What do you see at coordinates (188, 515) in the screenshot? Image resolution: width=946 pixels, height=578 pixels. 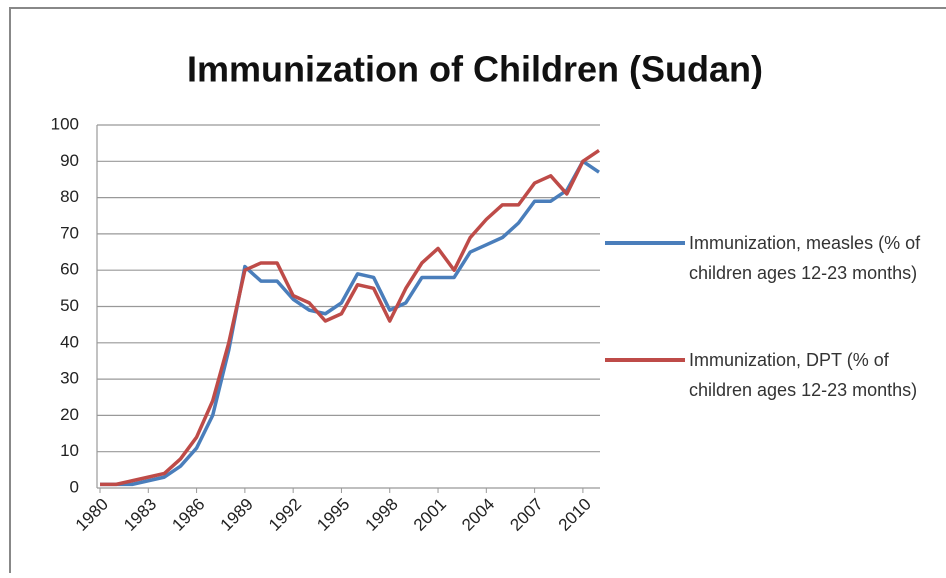 I see `x-tick-label: 1986` at bounding box center [188, 515].